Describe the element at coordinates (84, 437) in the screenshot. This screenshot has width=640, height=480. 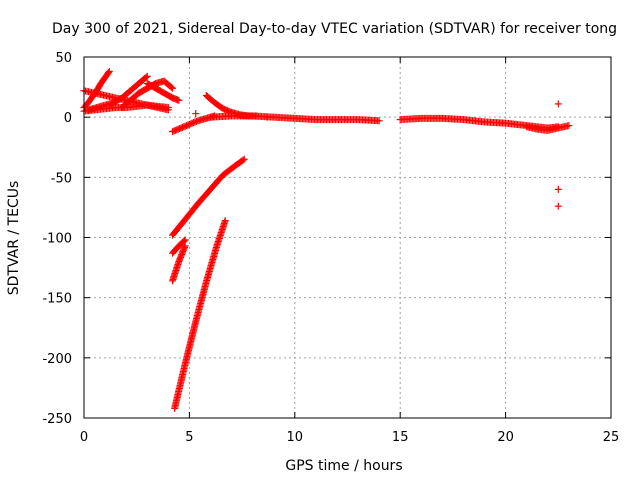
I see `x-tick-label: 0` at that location.